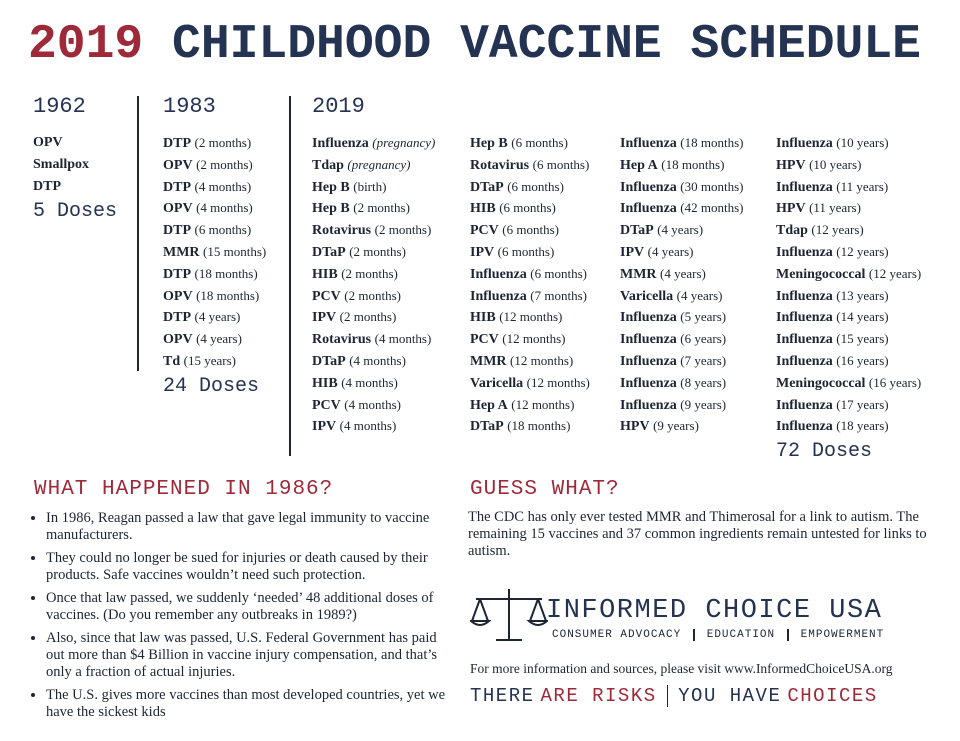  Describe the element at coordinates (201, 317) in the screenshot. I see `vaccine-entry: DTP (4 years)` at that location.